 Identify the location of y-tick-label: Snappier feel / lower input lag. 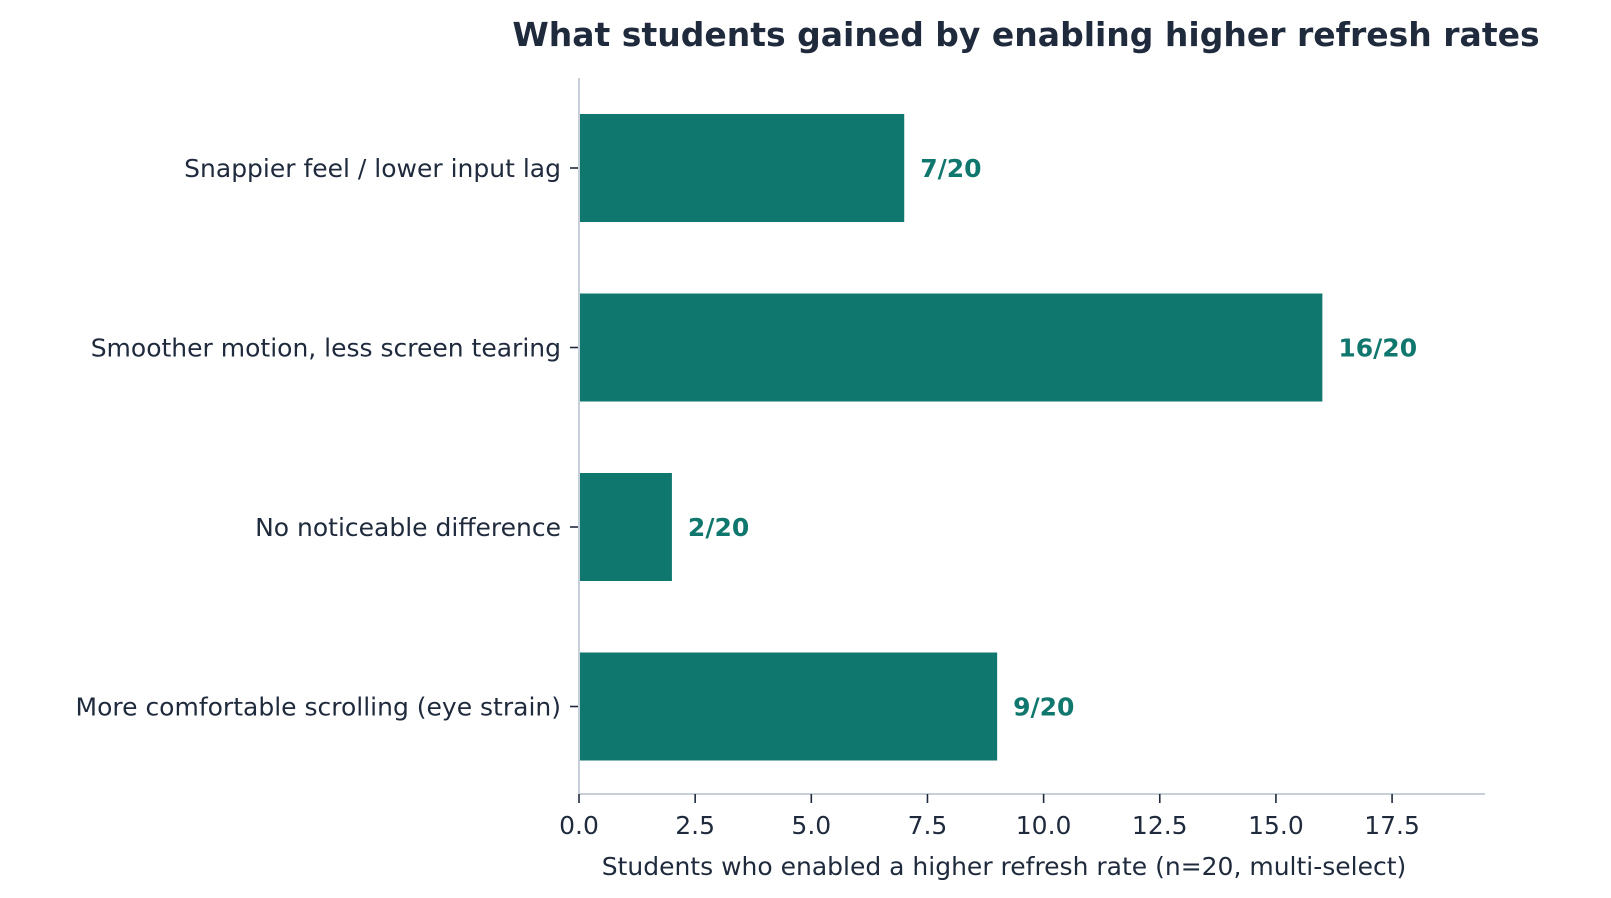
(372, 168).